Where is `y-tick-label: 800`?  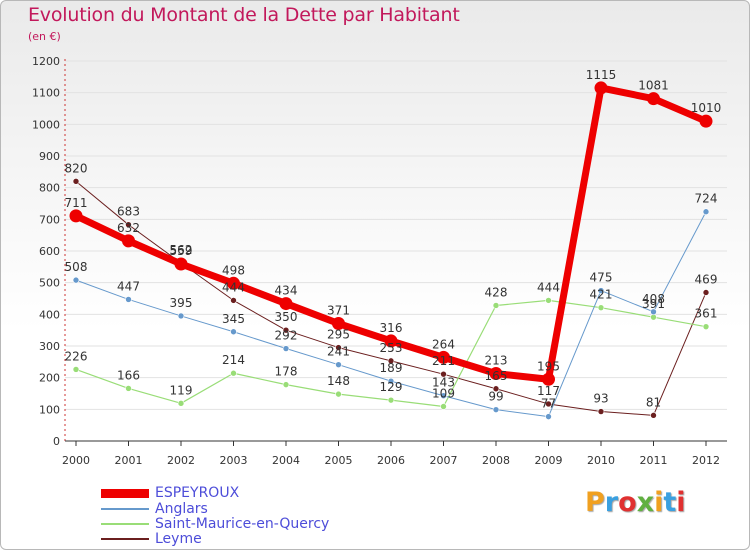
y-tick-label: 800 is located at coordinates (49, 188).